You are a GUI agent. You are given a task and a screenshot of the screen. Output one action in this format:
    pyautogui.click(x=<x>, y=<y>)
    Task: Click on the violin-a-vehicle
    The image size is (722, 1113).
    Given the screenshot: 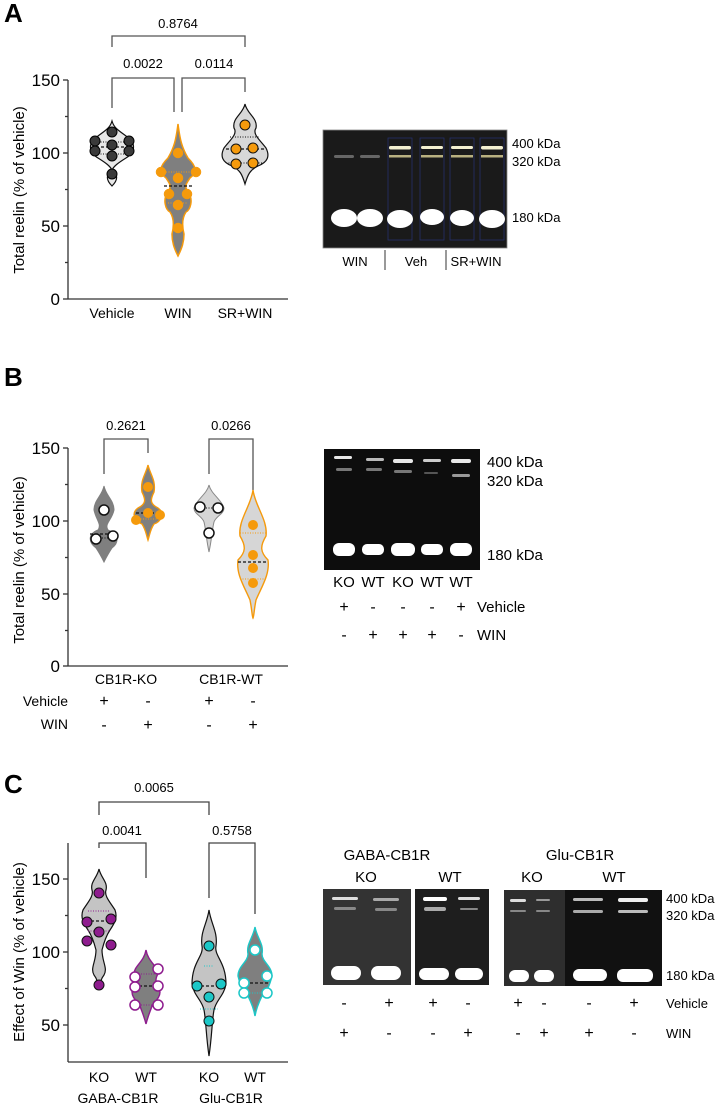 What is the action you would take?
    pyautogui.click(x=112, y=152)
    